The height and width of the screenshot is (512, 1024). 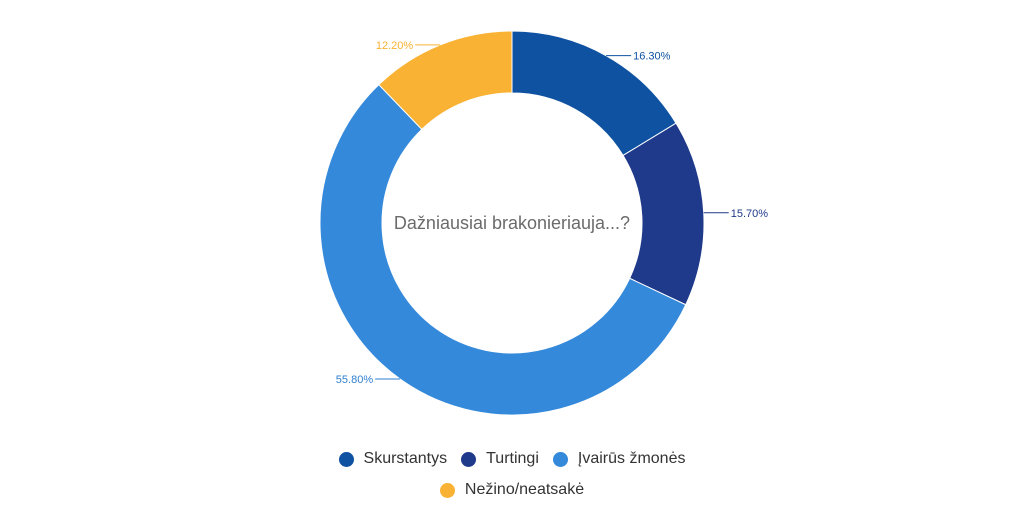 I want to click on legend-marker-turtingi, so click(x=469, y=459).